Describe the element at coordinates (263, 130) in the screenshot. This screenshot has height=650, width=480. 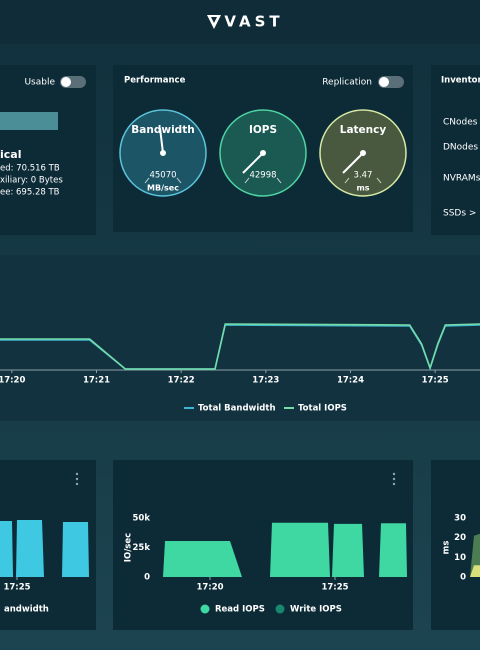
I see `gauge-label: IOPS` at that location.